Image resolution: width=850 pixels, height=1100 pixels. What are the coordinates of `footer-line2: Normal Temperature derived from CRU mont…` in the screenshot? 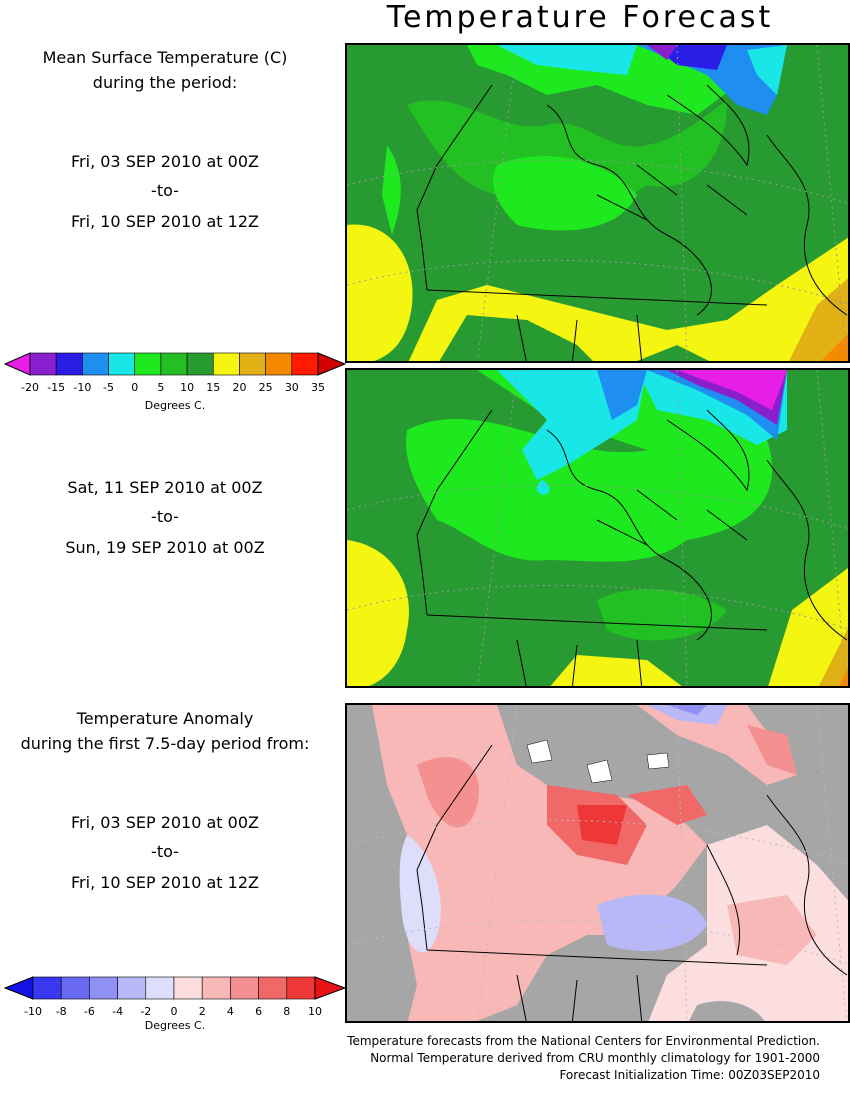 It's located at (595, 1058).